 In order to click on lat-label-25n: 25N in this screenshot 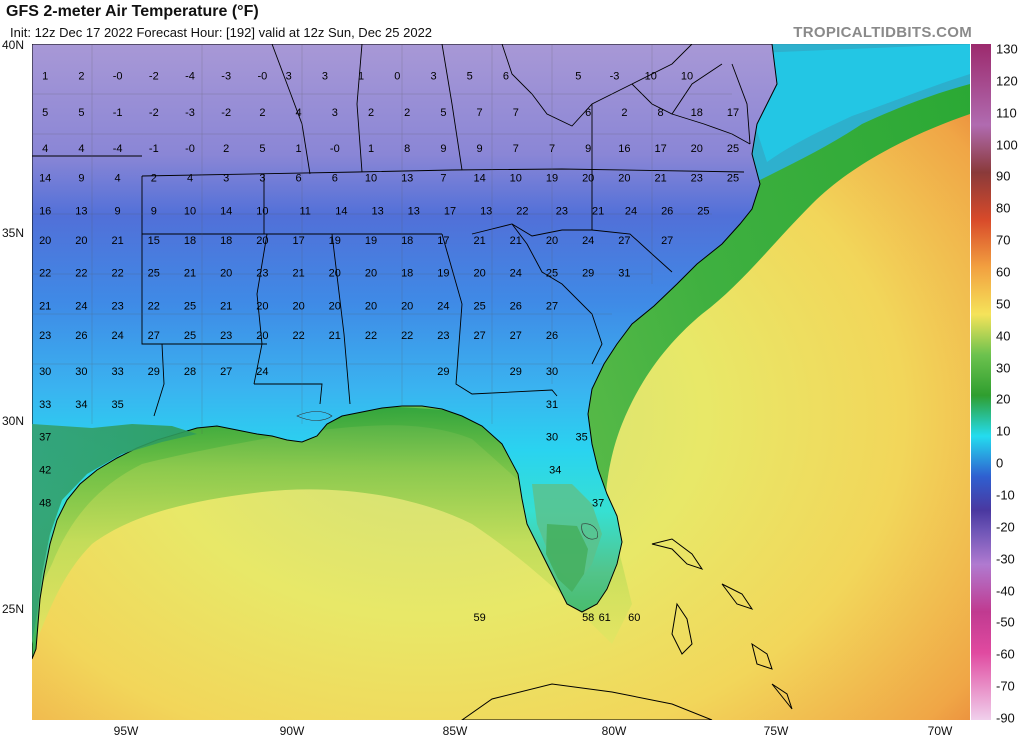, I will do `click(13, 609)`.